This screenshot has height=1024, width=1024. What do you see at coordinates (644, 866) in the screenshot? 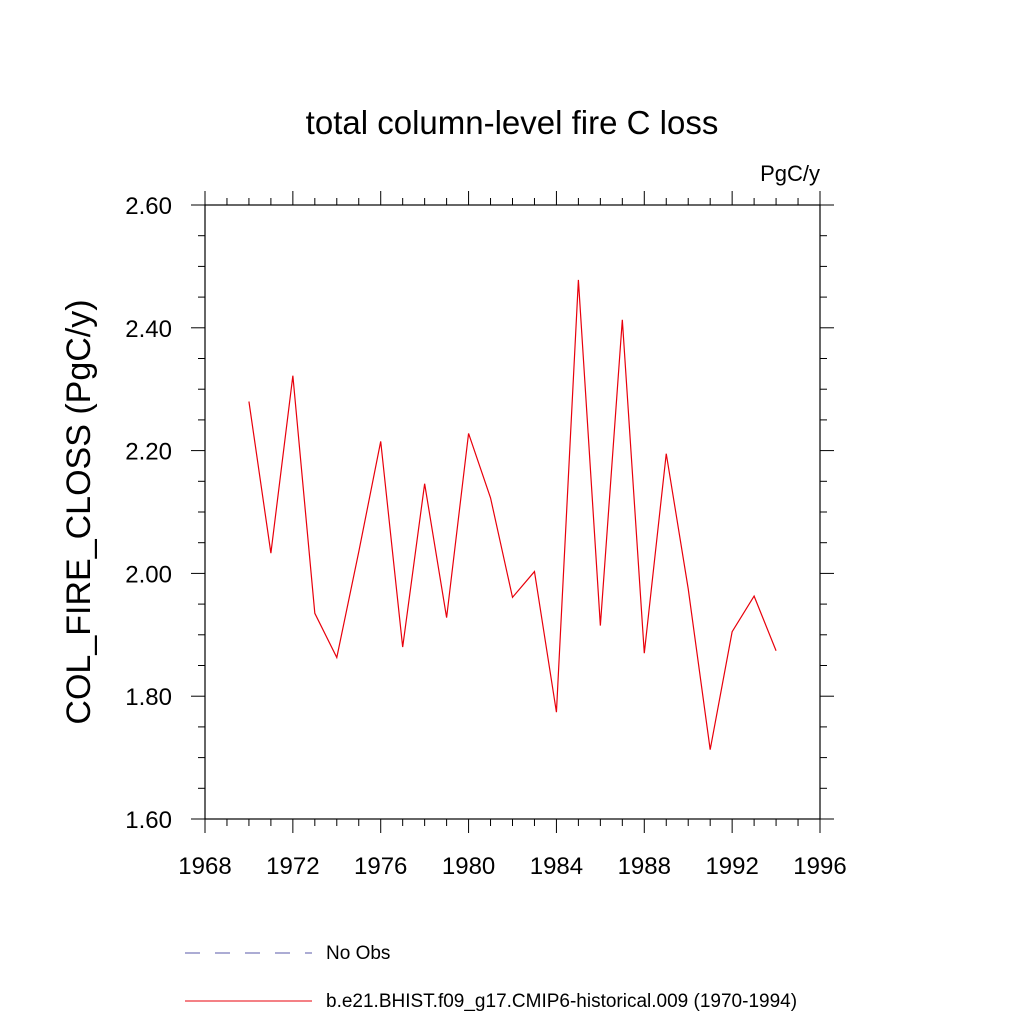
I see `x-tick-label: 1988` at bounding box center [644, 866].